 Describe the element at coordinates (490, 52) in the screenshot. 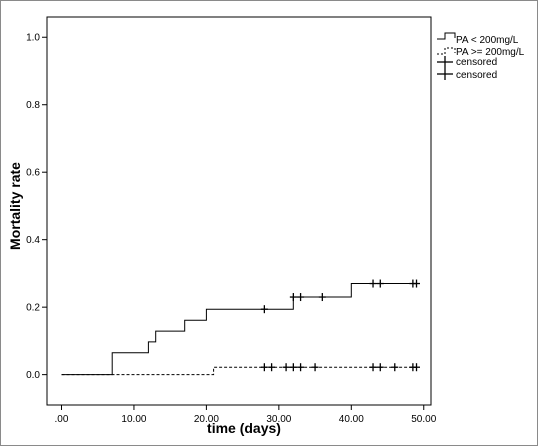

I see `legend-label-pa-high: PA >= 200mg/L` at that location.